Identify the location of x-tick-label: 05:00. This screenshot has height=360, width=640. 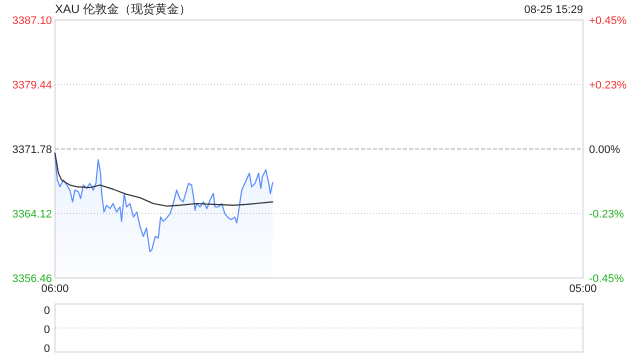
(583, 289).